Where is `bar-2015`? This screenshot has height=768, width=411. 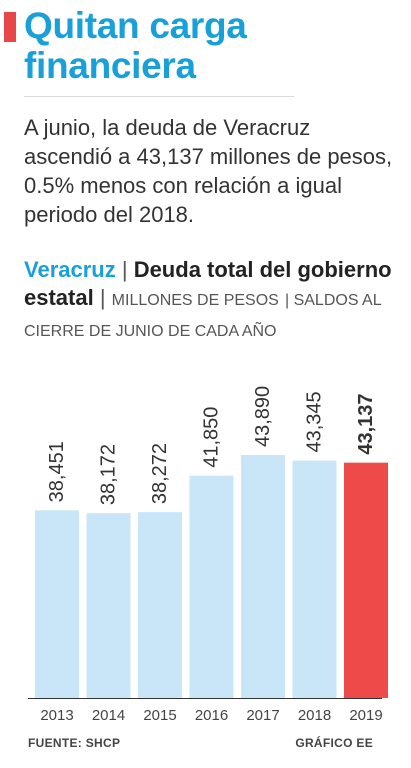 bar-2015 is located at coordinates (160, 605).